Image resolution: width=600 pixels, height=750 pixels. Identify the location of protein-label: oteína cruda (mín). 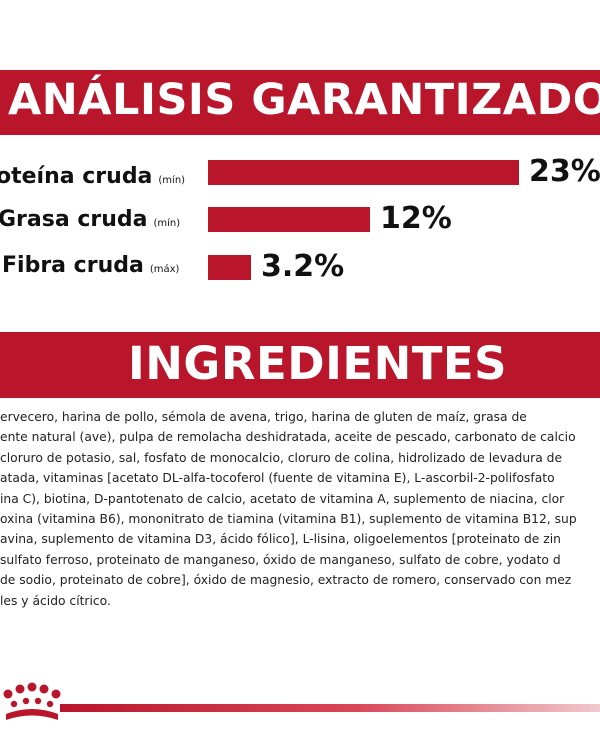
(92, 176).